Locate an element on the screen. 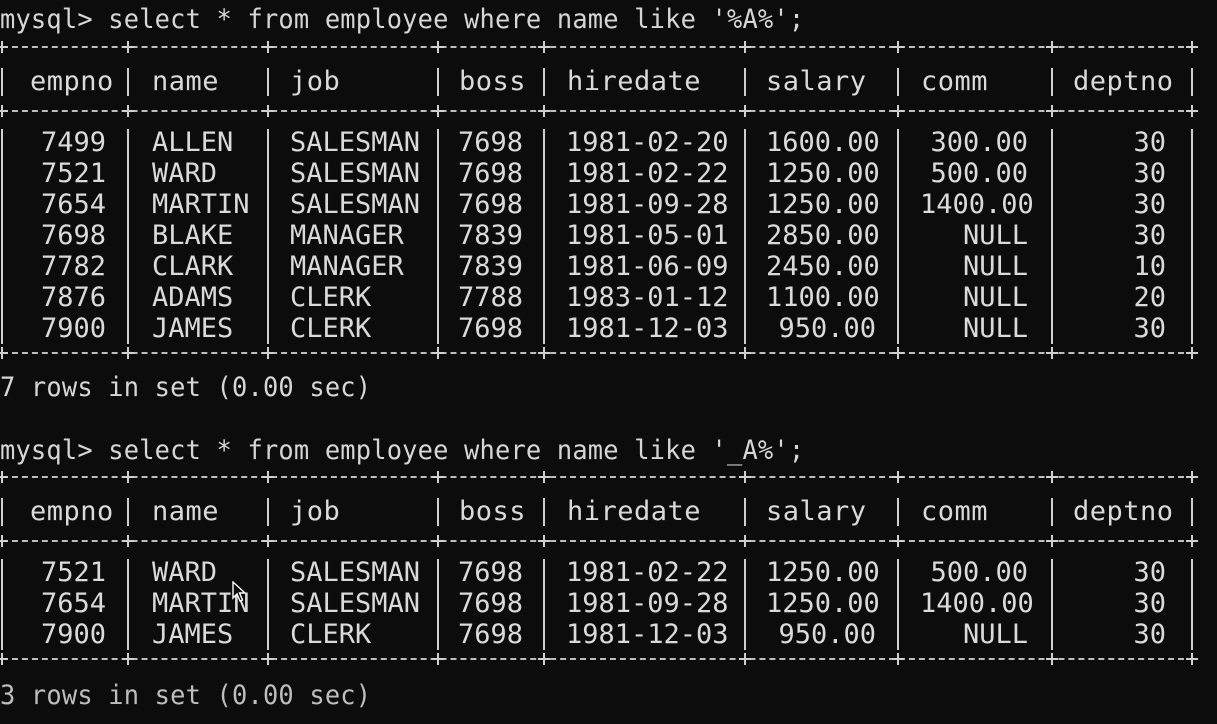 This screenshot has height=724, width=1217. table-cell-salary: 2450.00 is located at coordinates (823, 266).